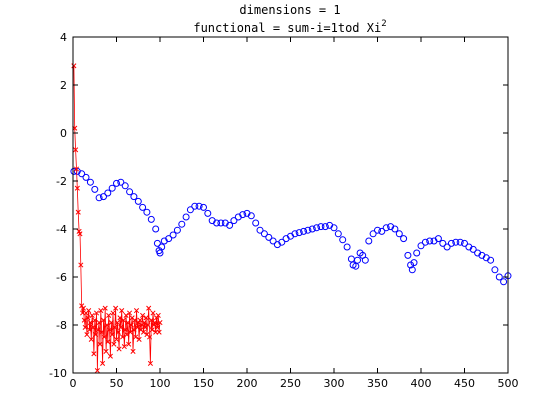  What do you see at coordinates (61, 325) in the screenshot?
I see `y-tick-label: -8` at bounding box center [61, 325].